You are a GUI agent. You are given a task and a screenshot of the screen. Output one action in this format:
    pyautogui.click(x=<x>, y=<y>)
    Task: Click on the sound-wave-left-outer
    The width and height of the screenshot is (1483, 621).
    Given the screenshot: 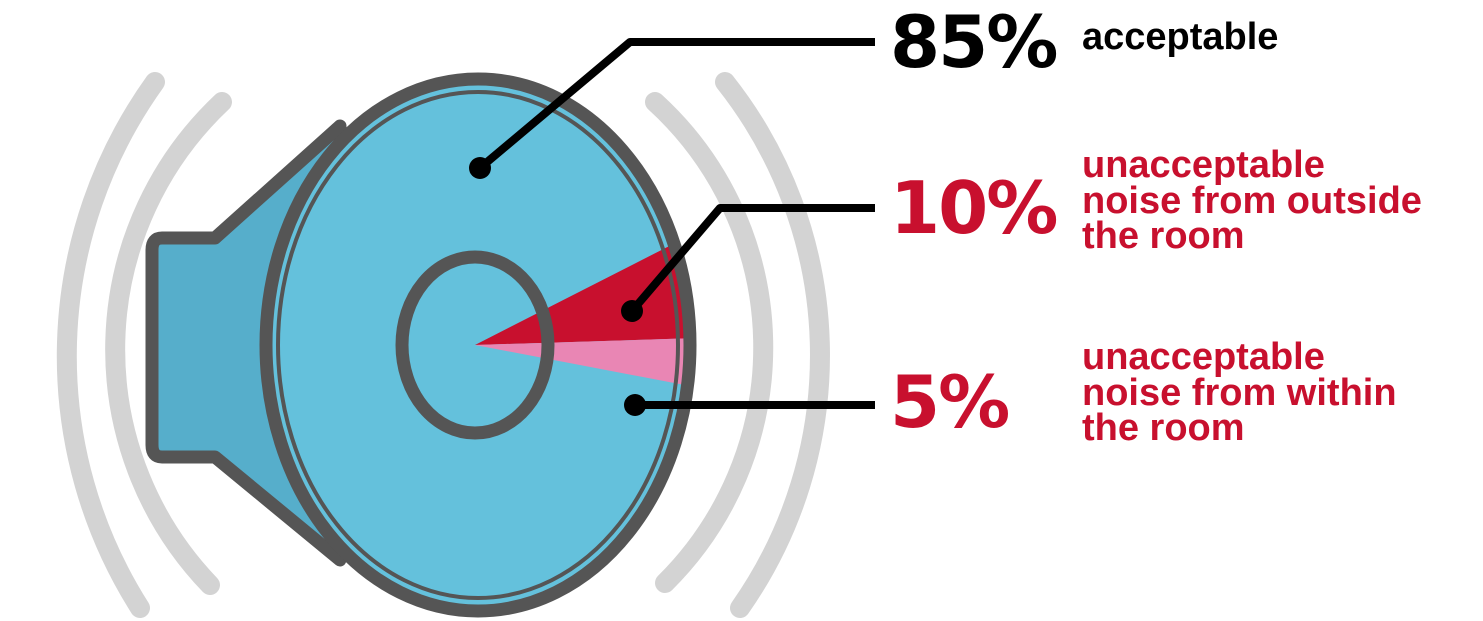 What is the action you would take?
    pyautogui.click(x=110, y=345)
    